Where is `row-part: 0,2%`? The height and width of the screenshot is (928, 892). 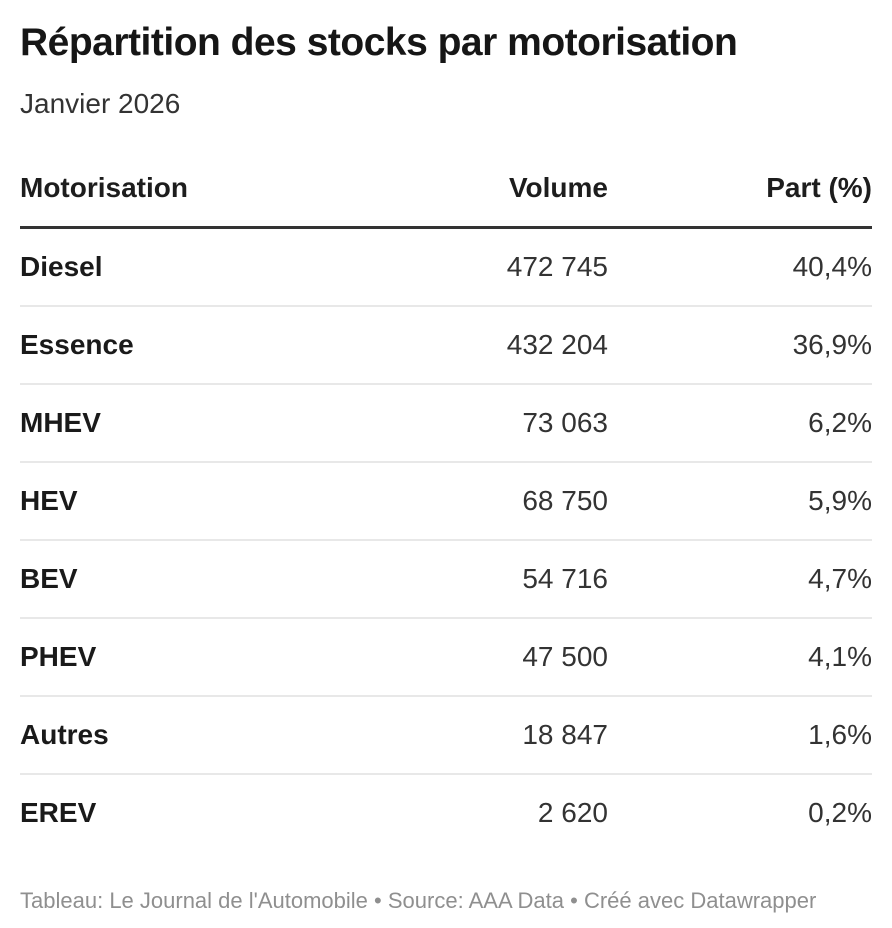
row-part: 0,2% is located at coordinates (840, 813).